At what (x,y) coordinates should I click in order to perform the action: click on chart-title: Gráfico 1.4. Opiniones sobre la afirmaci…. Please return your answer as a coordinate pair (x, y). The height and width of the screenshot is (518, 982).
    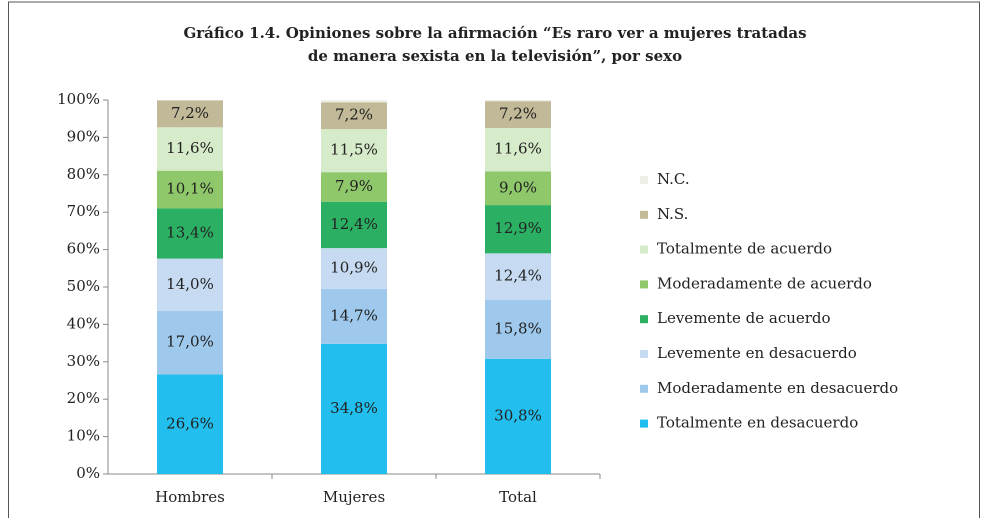
    Looking at the image, I should click on (494, 33).